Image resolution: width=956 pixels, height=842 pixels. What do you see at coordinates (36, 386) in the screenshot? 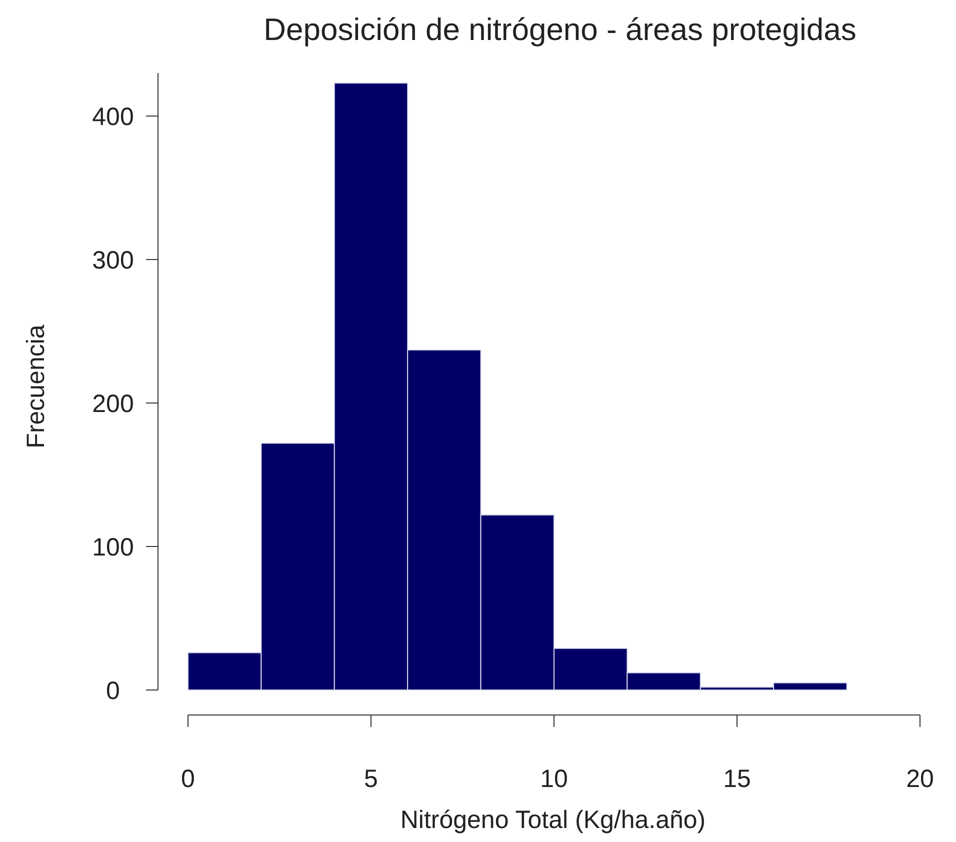
I see `y-axis-title: Frecuencia` at bounding box center [36, 386].